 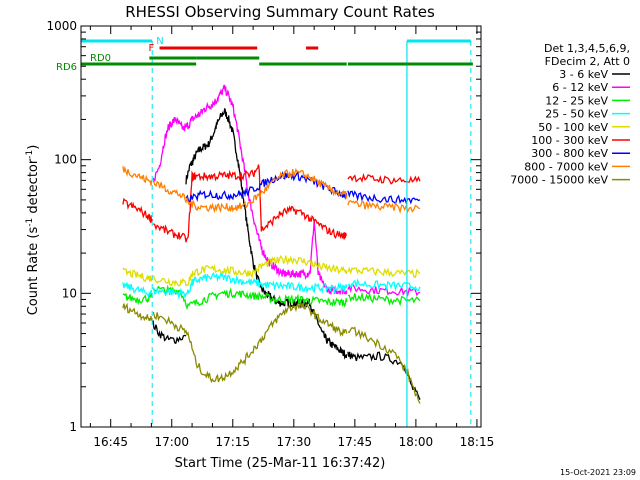 I want to click on rd0-flag-label: RD0, so click(x=100, y=58).